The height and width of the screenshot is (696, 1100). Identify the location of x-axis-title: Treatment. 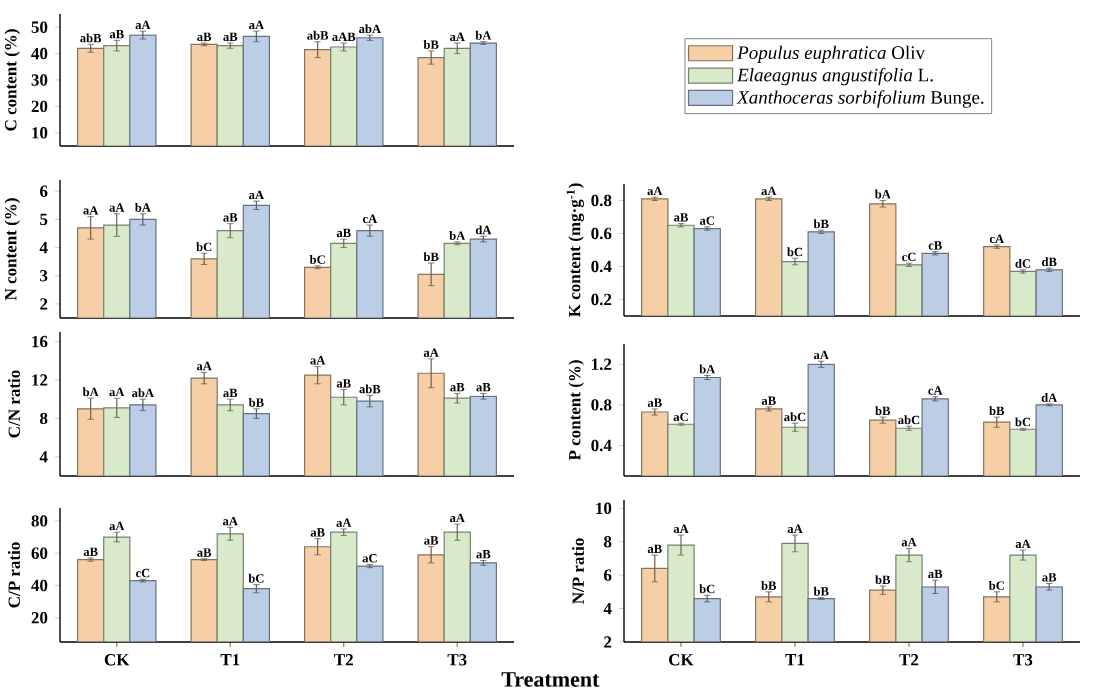
(550, 679).